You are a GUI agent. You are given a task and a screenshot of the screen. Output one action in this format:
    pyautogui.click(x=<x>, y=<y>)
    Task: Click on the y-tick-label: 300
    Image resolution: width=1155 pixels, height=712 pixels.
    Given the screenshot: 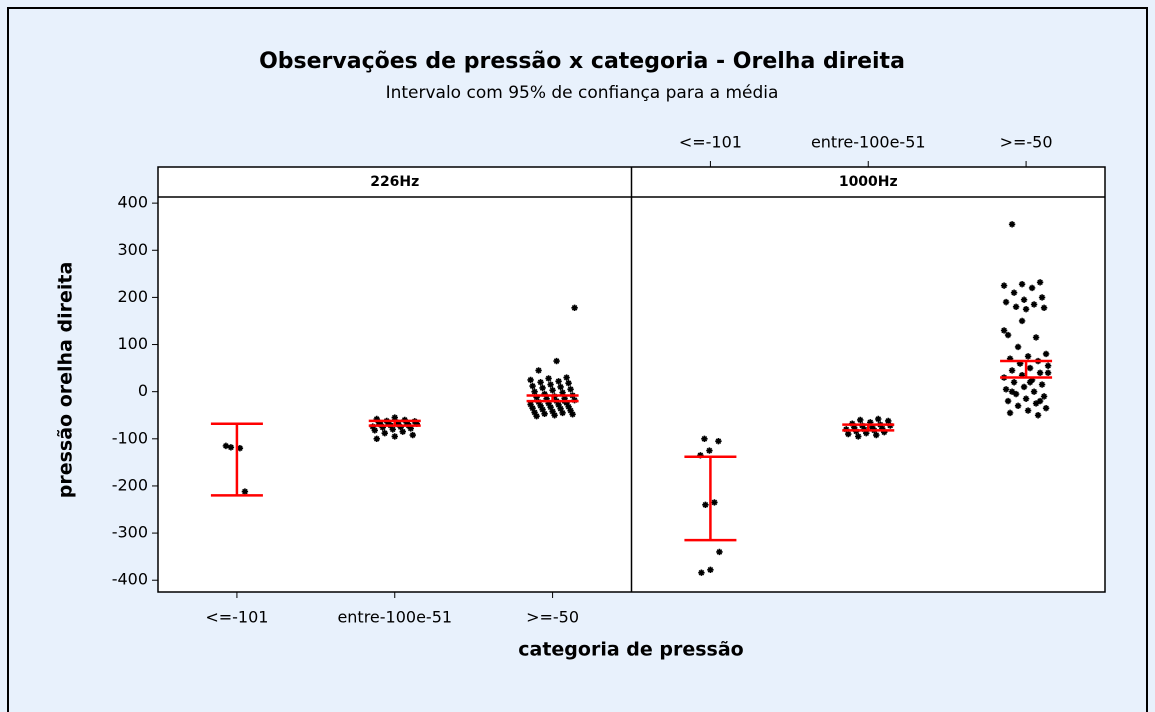 What is the action you would take?
    pyautogui.click(x=132, y=249)
    